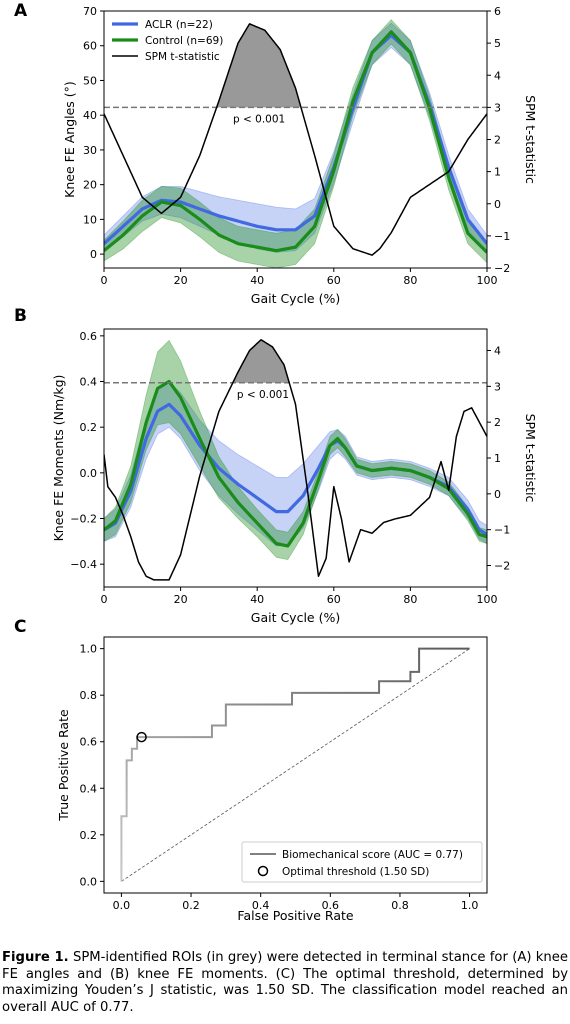 The width and height of the screenshot is (570, 1024). I want to click on x-tick-label: 0.8, so click(400, 905).